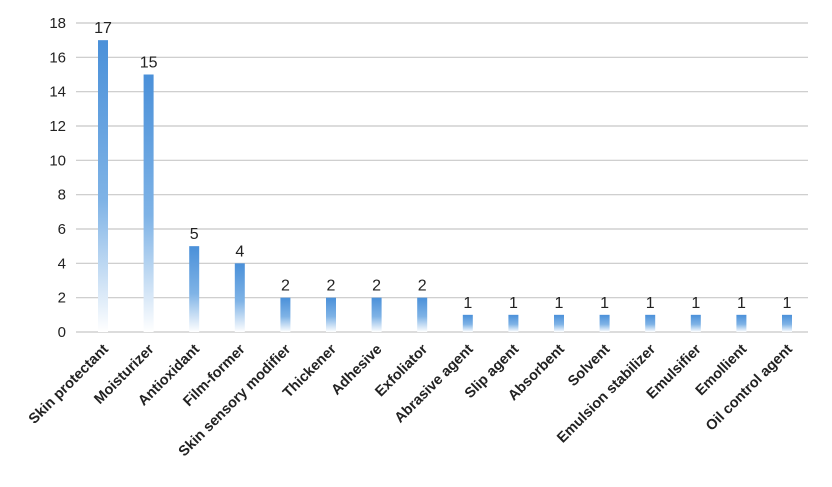  What do you see at coordinates (57, 160) in the screenshot?
I see `y-tick-label: 10` at bounding box center [57, 160].